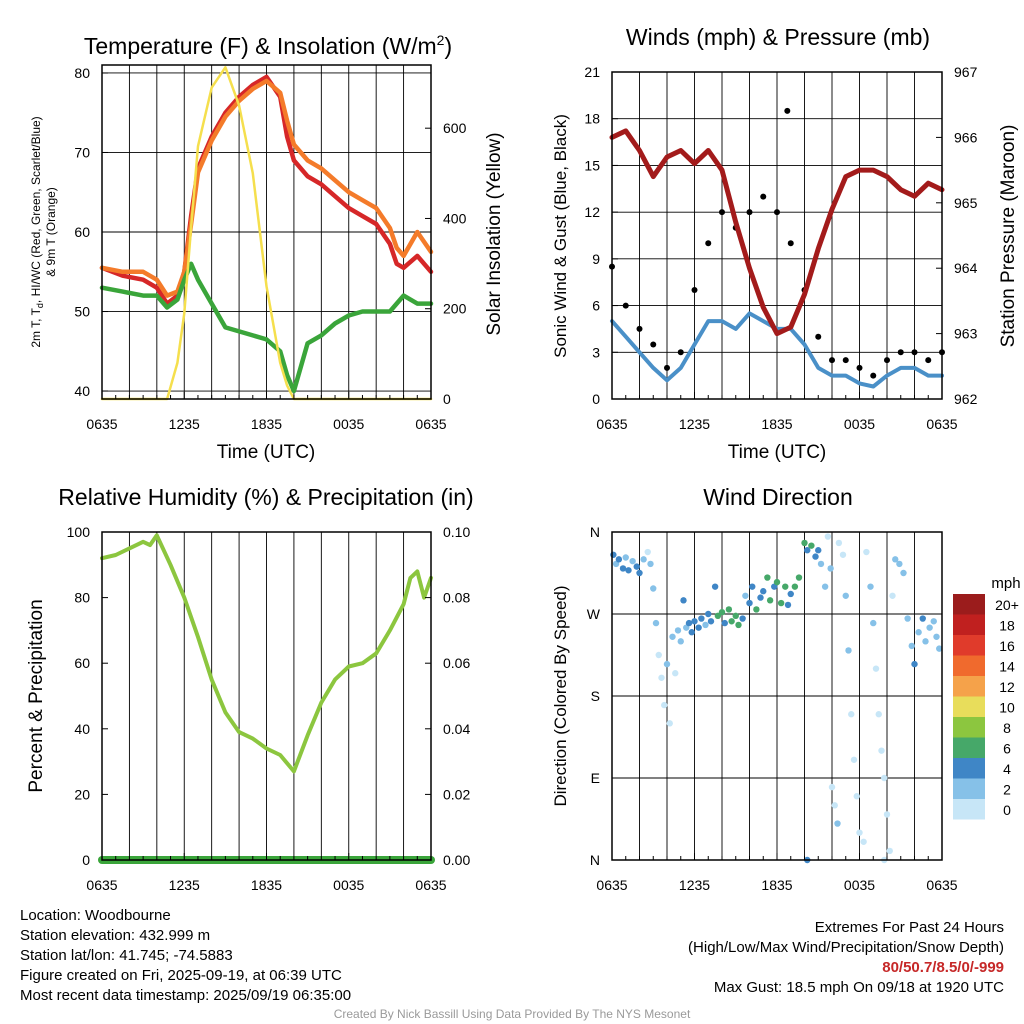 The image size is (1024, 1024). Describe the element at coordinates (494, 233) in the screenshot. I see `insolation-y-axis-label: Solar Insolation (Yellow)` at that location.